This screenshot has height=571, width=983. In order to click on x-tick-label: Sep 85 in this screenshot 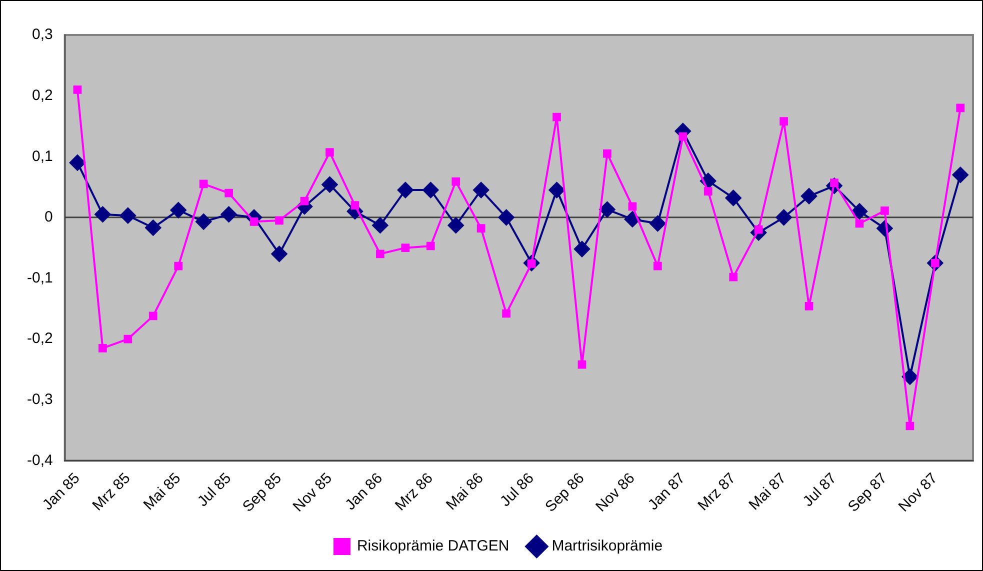, I will do `click(262, 493)`.